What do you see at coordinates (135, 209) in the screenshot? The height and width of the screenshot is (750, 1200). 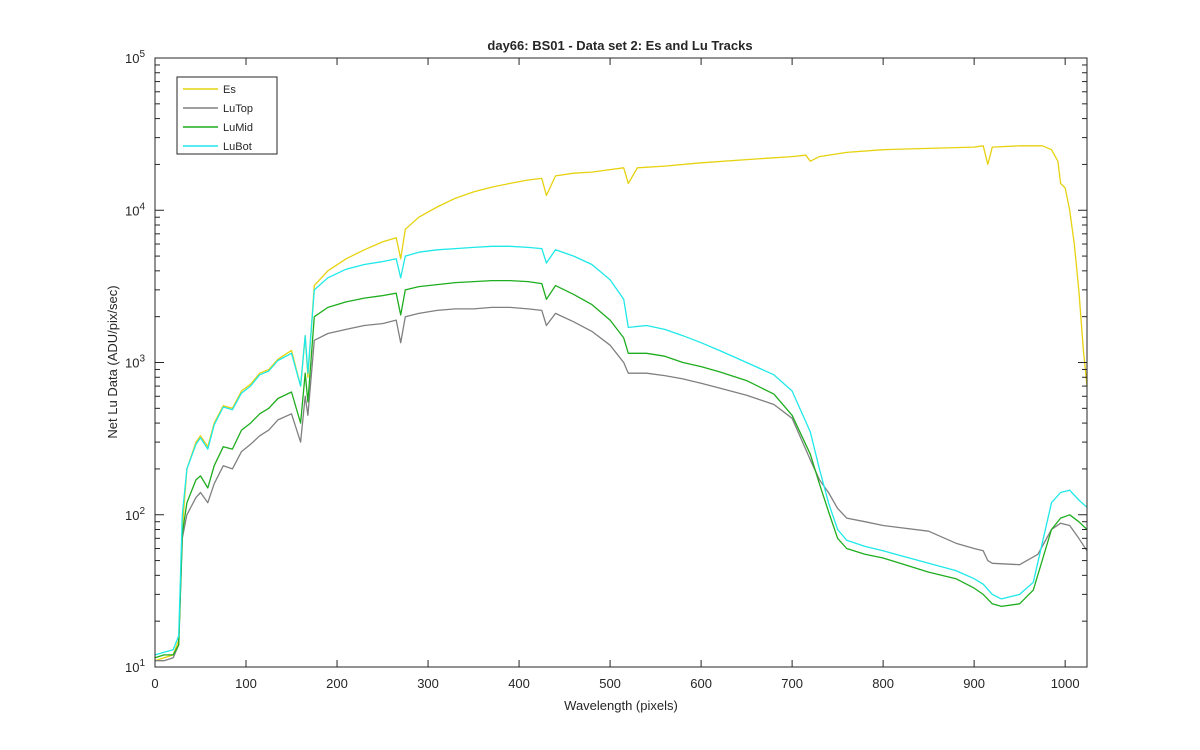 I see `y-tick-label: 10⁴` at bounding box center [135, 209].